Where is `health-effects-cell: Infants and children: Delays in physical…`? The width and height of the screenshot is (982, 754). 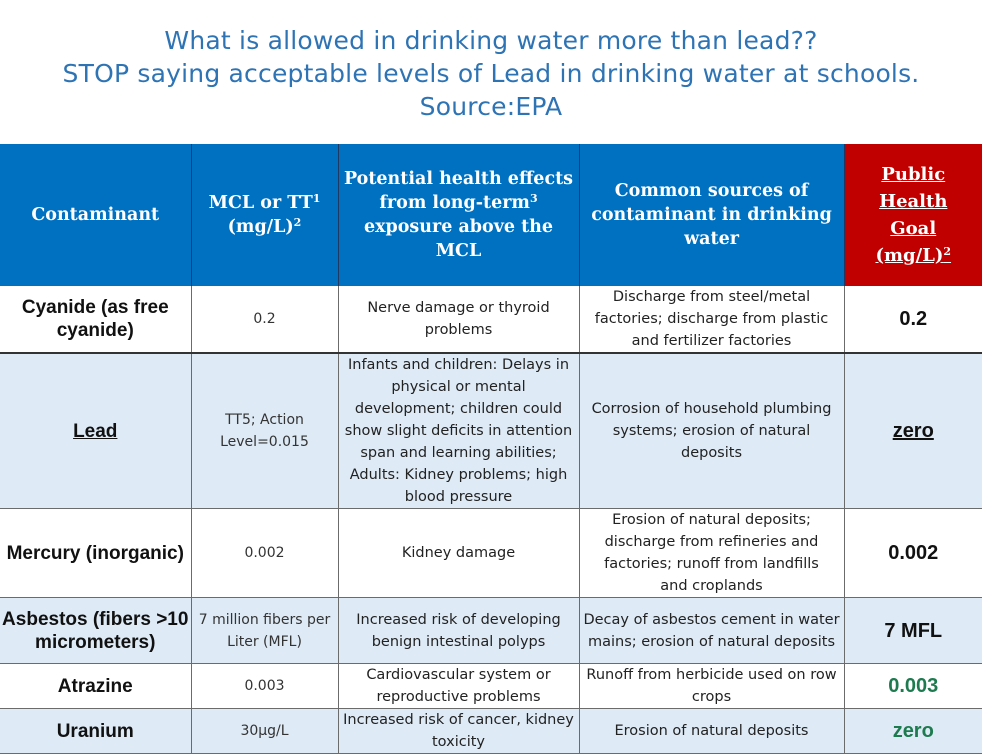
health-effects-cell: Infants and children: Delays in physical… is located at coordinates (459, 431).